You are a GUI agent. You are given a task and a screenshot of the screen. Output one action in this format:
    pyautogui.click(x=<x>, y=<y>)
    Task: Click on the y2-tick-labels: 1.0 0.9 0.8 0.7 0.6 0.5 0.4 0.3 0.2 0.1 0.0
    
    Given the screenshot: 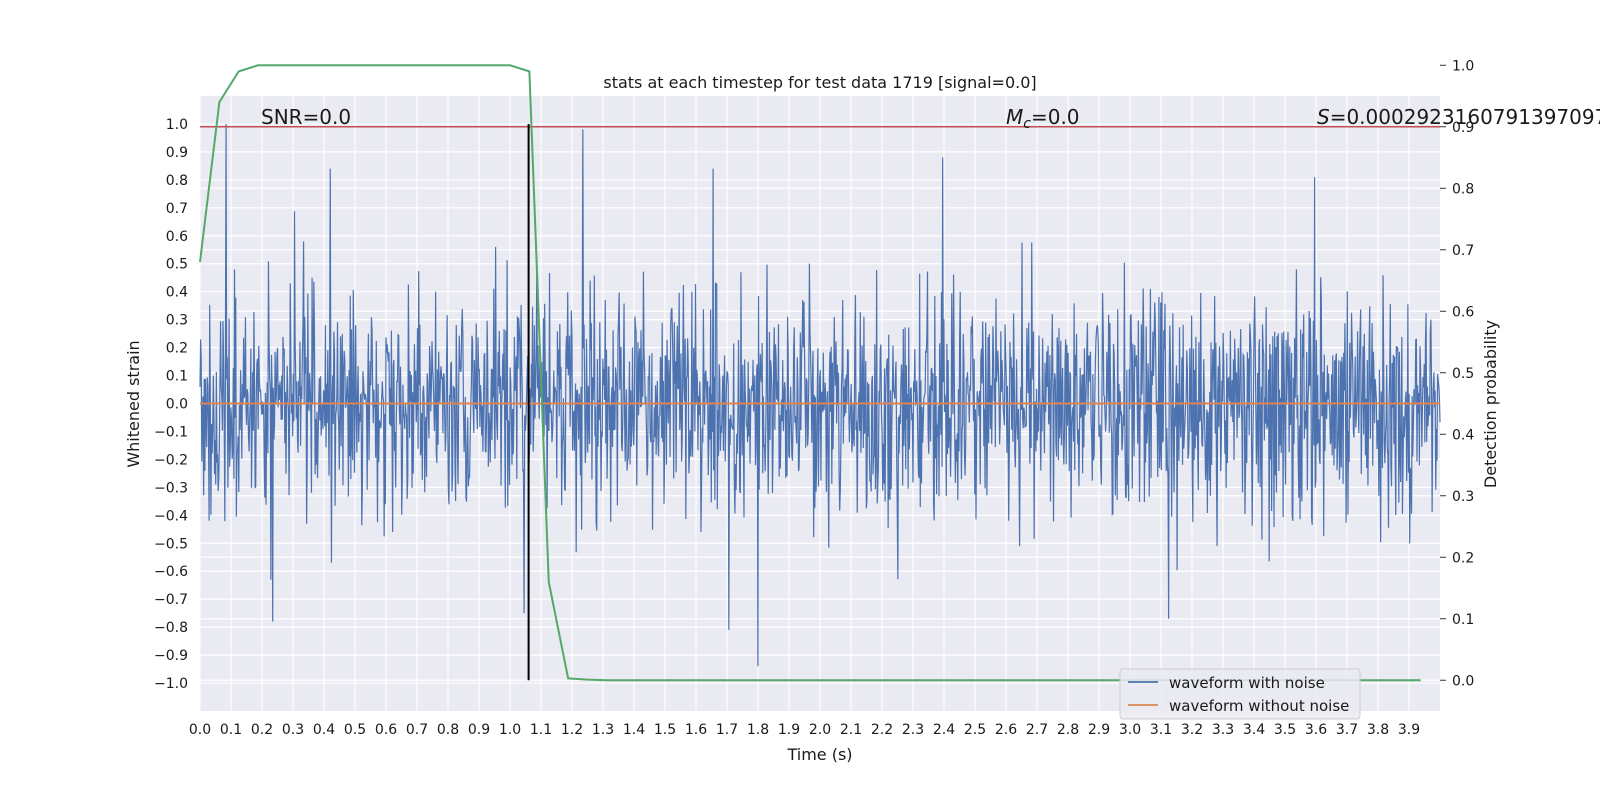 What is the action you would take?
    pyautogui.click(x=1457, y=373)
    